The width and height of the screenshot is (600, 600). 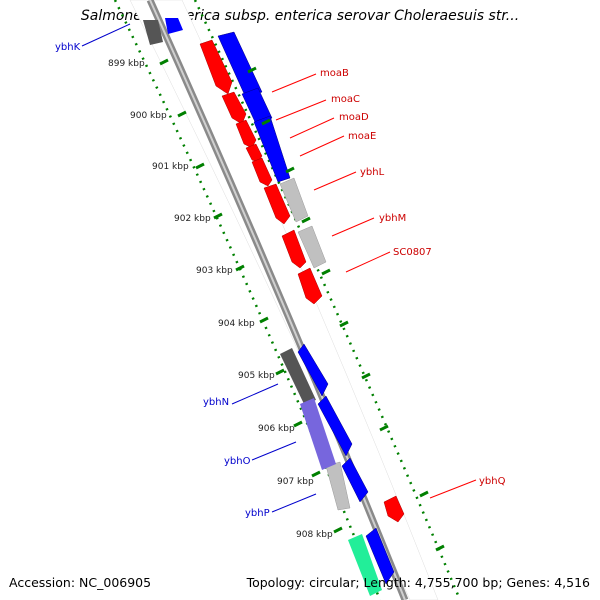 What do you see at coordinates (354, 117) in the screenshot?
I see `gene-label-moad: moaD` at bounding box center [354, 117].